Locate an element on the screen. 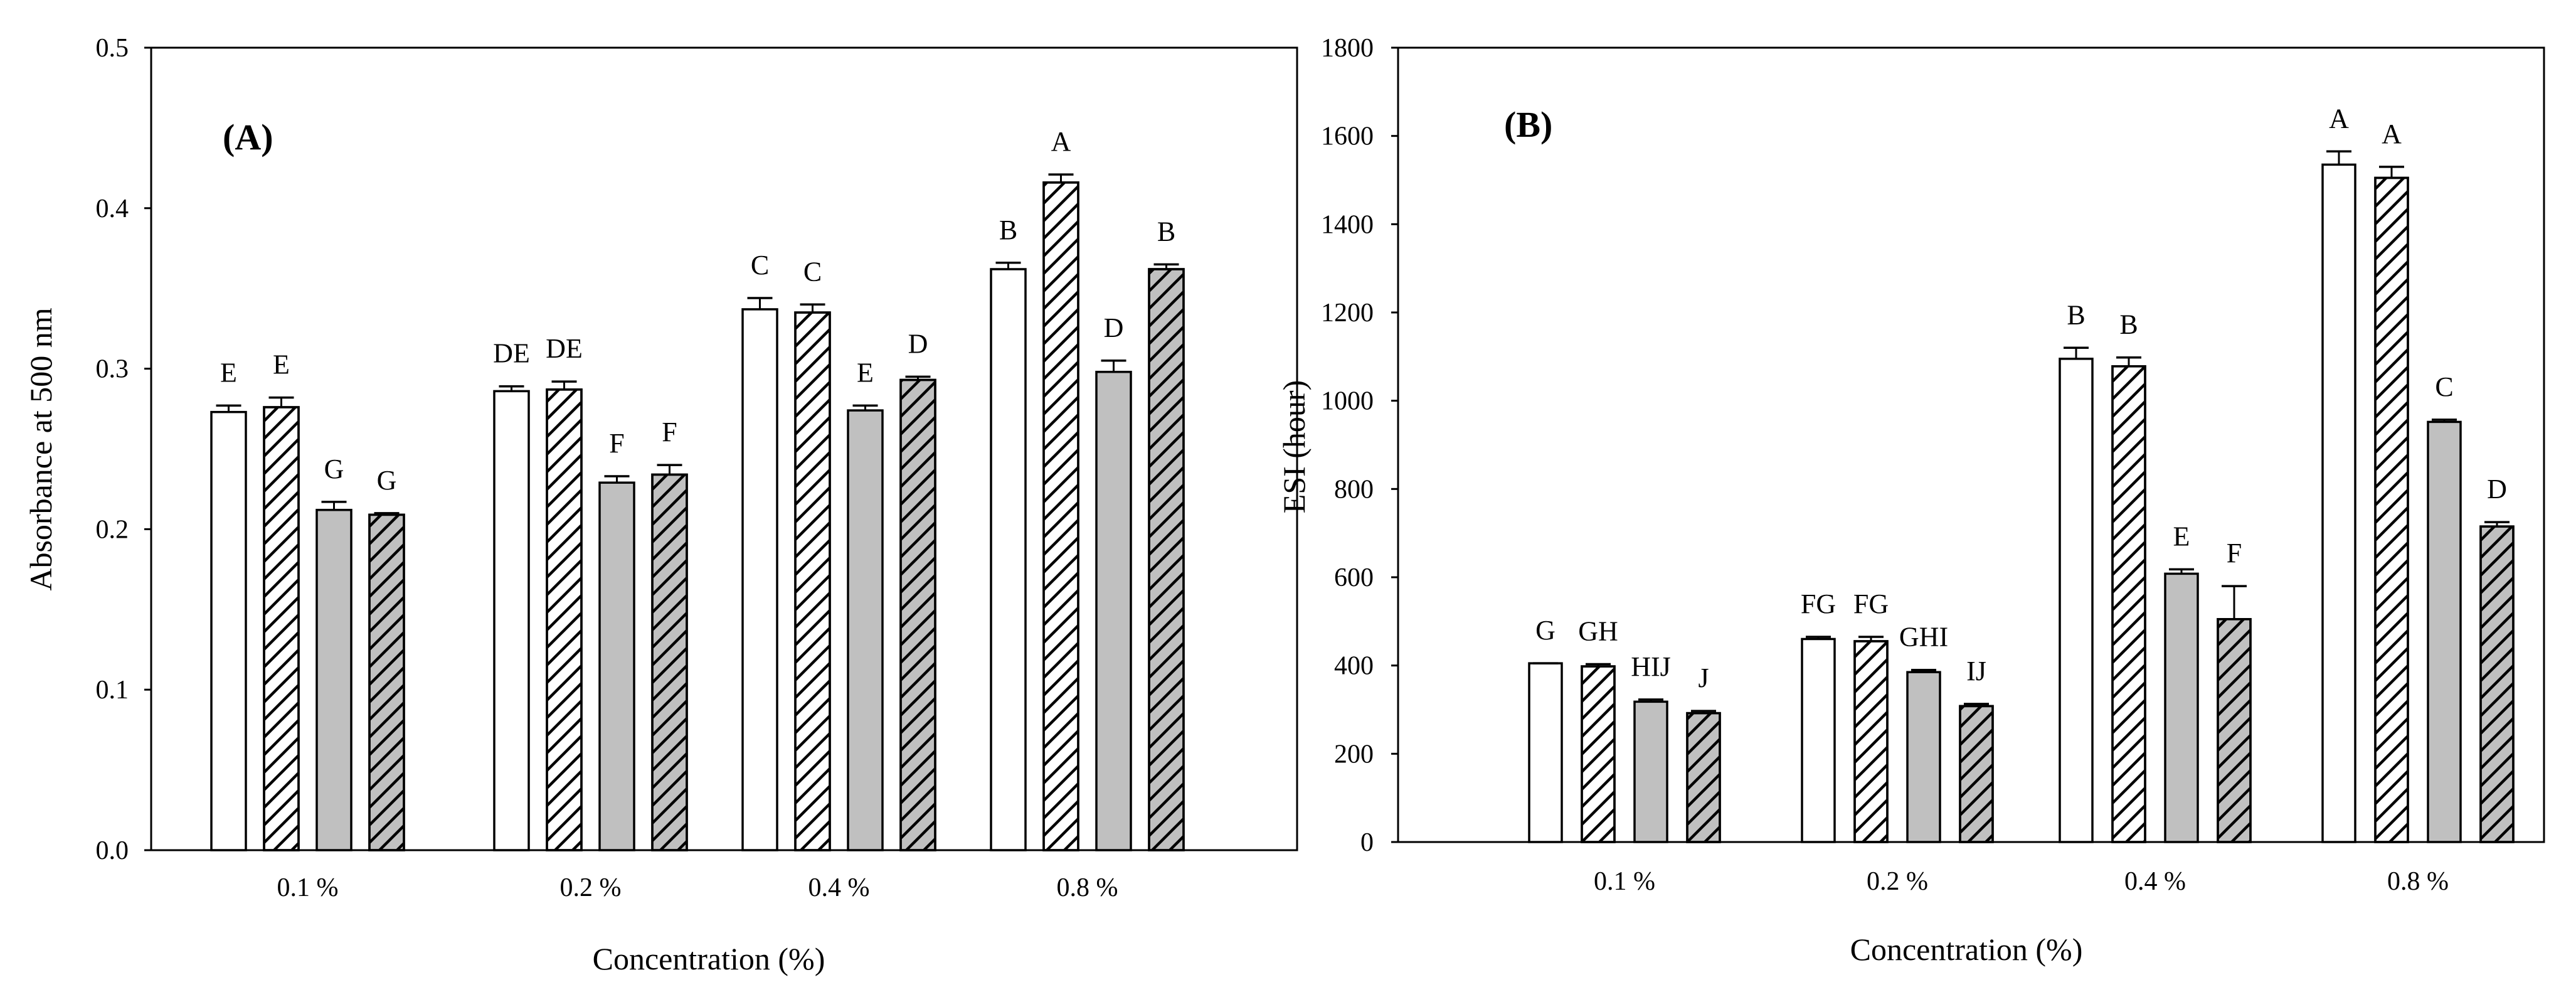 The image size is (2576, 997). y-tick-label-b: 800 is located at coordinates (1354, 490).